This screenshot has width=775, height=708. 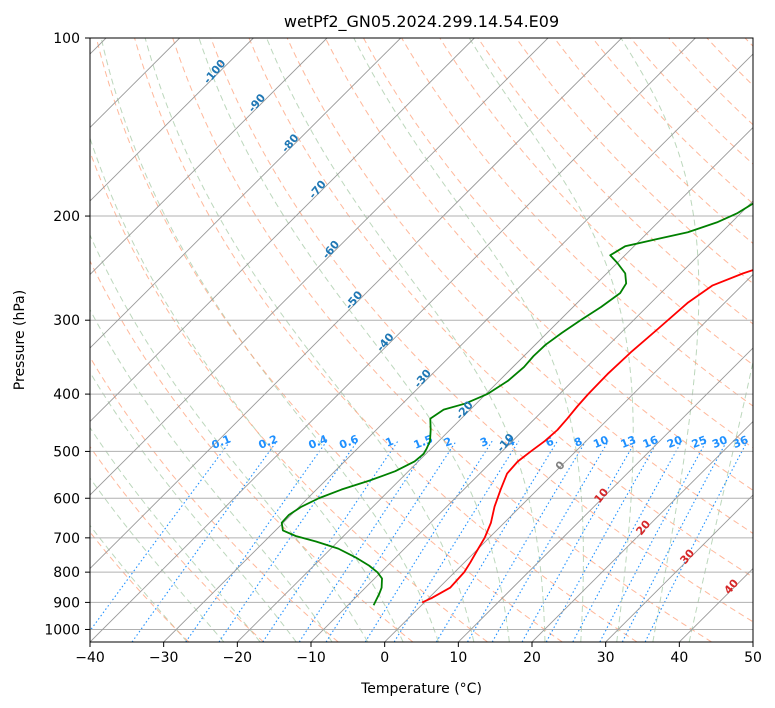 What do you see at coordinates (679, 658) in the screenshot?
I see `x-tick-label: 40` at bounding box center [679, 658].